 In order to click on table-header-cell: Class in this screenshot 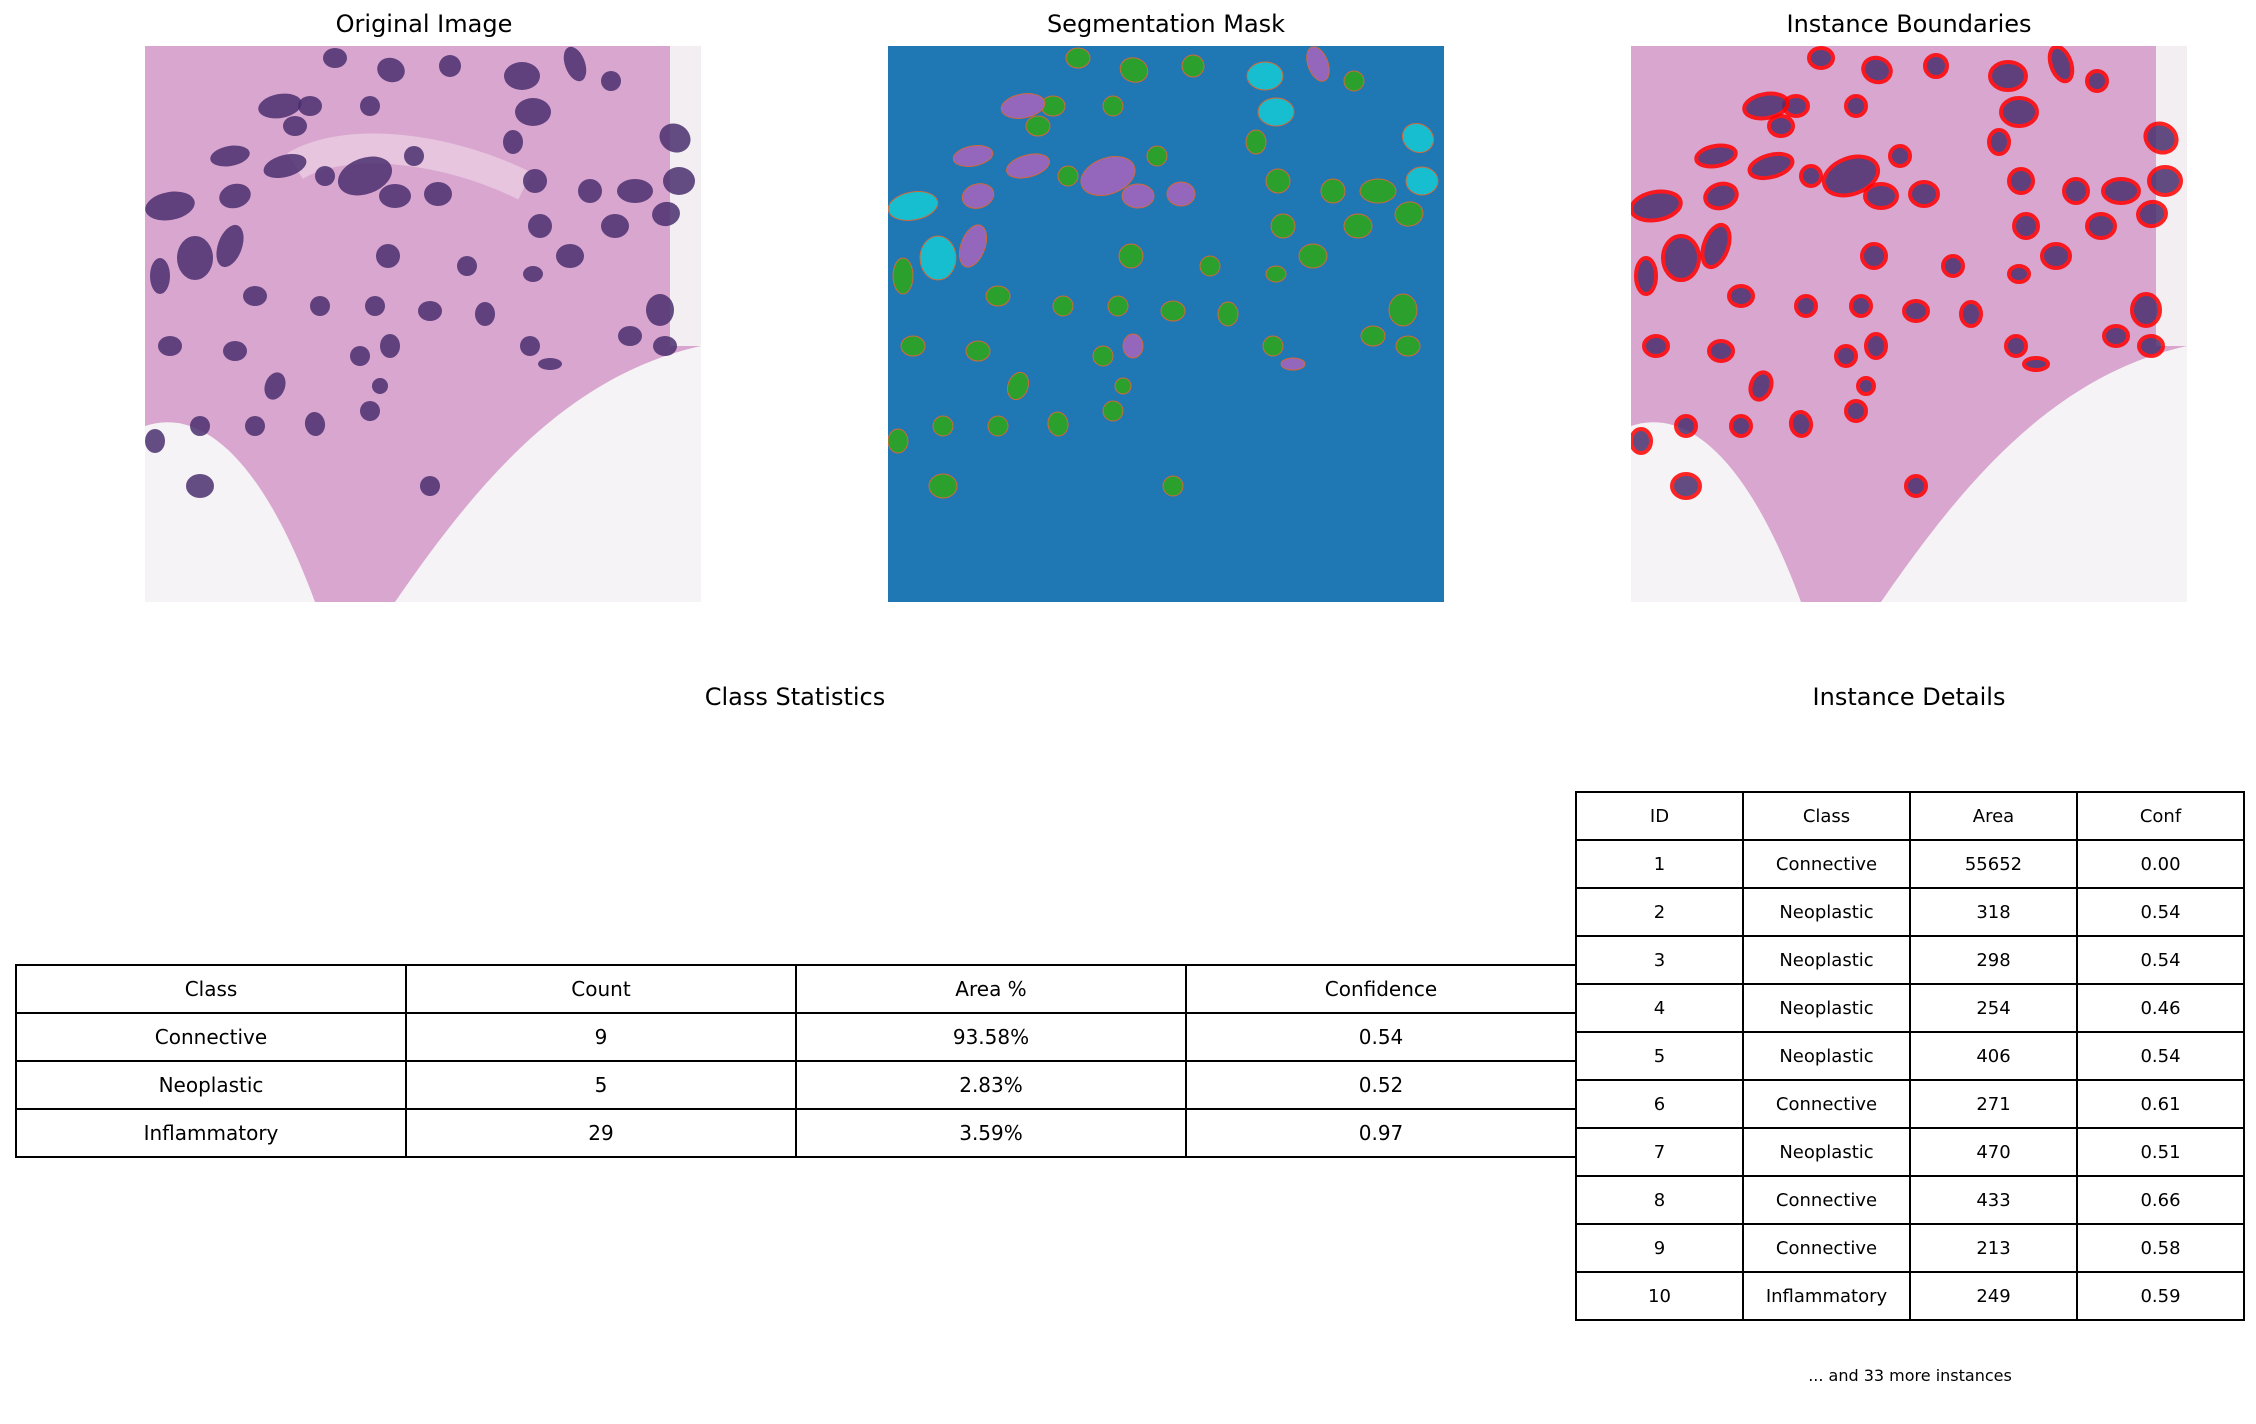, I will do `click(211, 989)`.